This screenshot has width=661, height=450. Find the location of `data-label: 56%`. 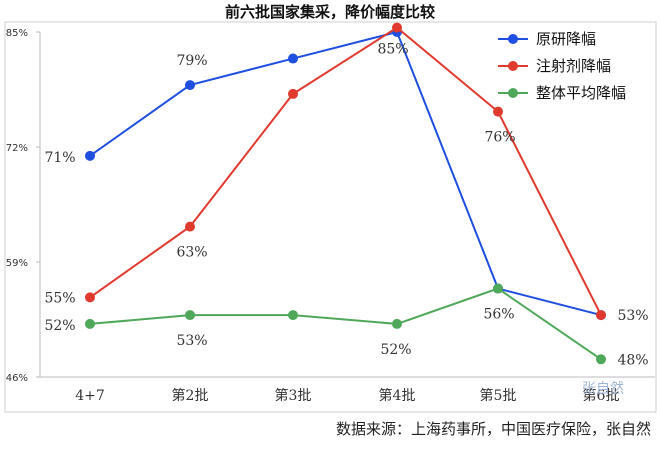

data-label: 56% is located at coordinates (498, 315).